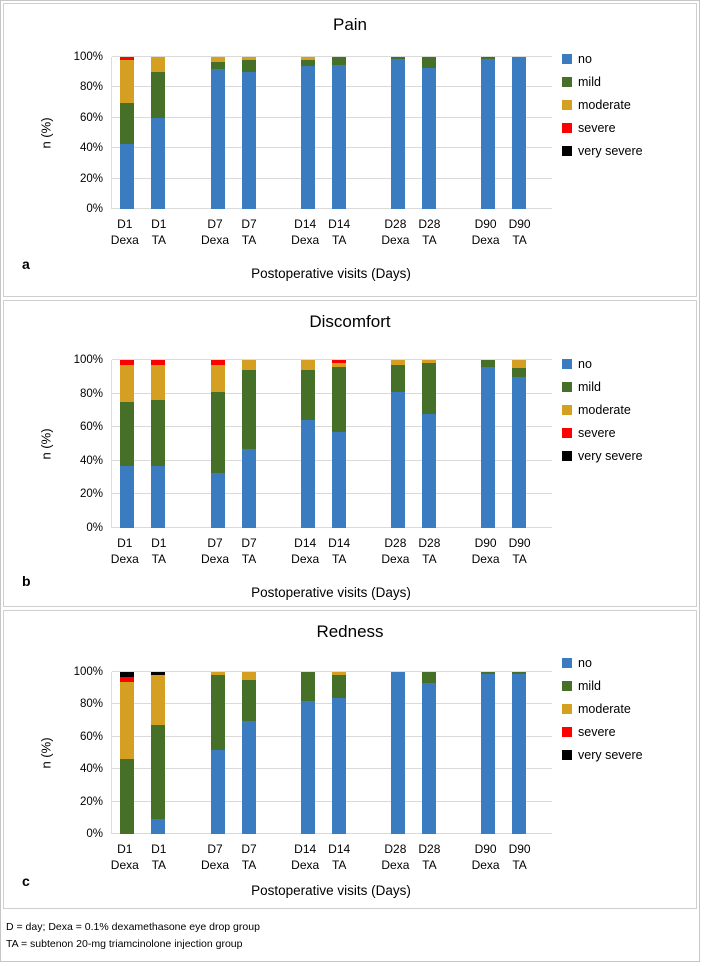  I want to click on category-label-line: D90, so click(519, 849).